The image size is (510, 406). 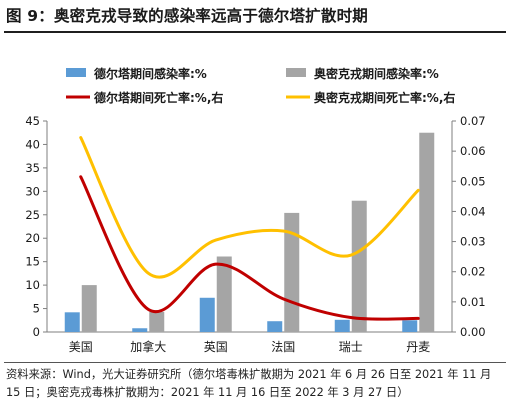 I want to click on x-tick-label: 瑞士, so click(x=351, y=347).